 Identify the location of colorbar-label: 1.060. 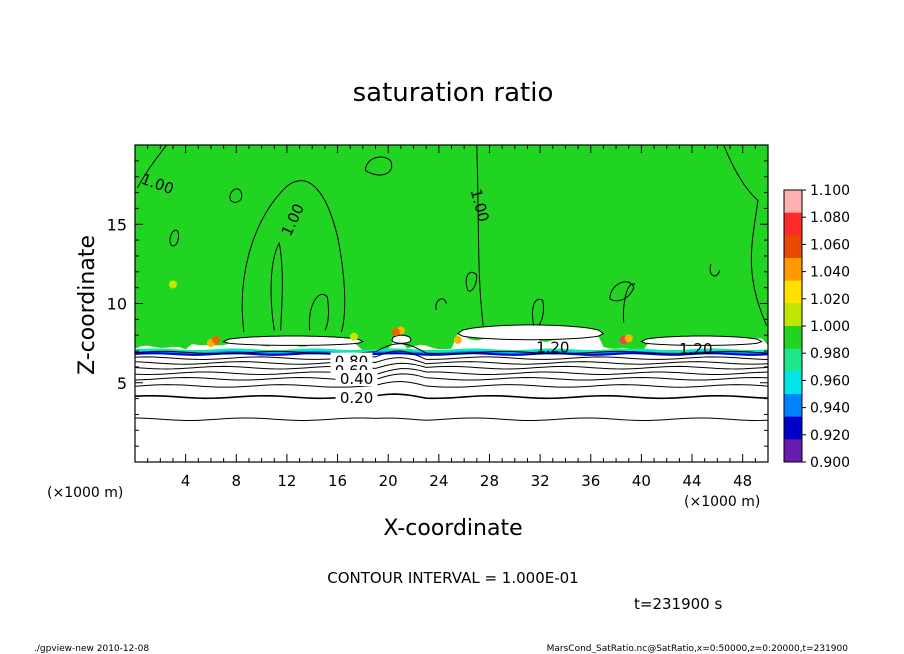
(830, 245).